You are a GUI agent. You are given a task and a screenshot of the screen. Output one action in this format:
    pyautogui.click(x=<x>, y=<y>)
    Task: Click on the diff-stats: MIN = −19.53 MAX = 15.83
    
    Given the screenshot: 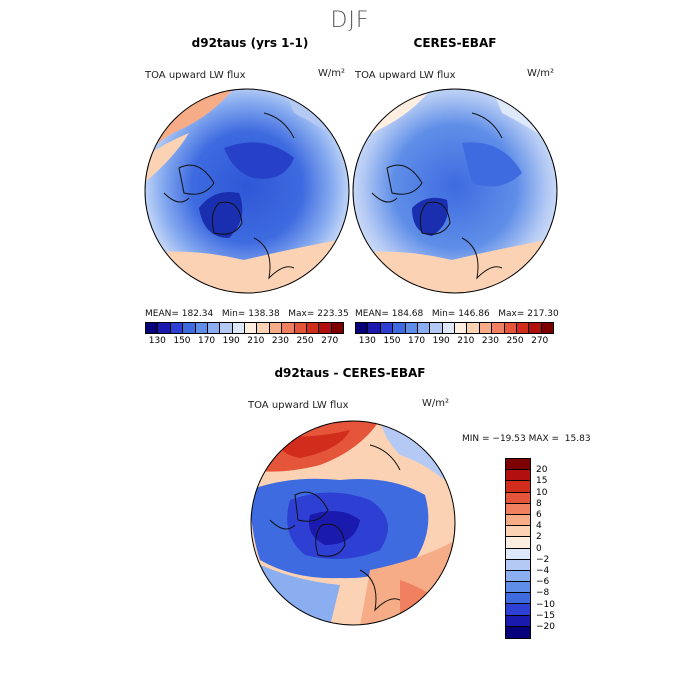 What is the action you would take?
    pyautogui.click(x=526, y=439)
    